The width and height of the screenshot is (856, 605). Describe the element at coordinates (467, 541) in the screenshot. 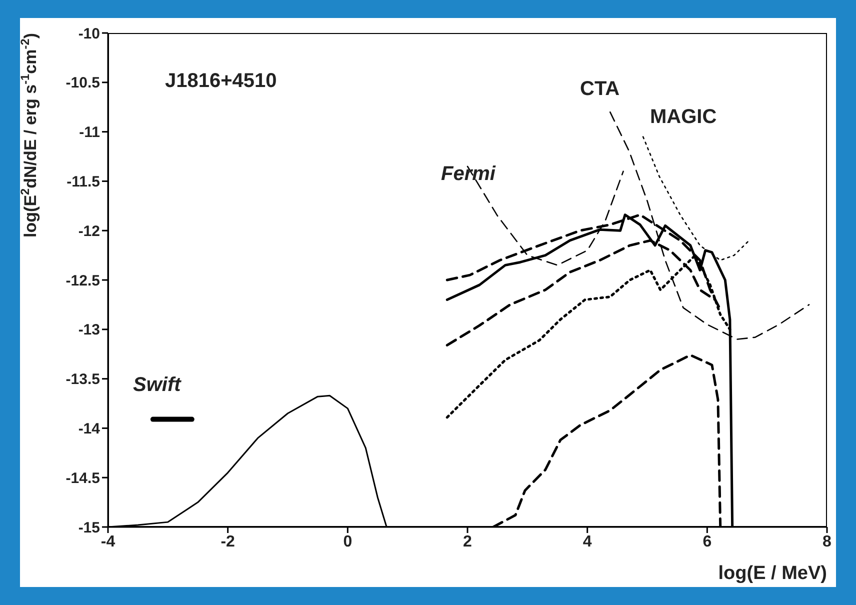

I see `x-tick-label: 2` at that location.